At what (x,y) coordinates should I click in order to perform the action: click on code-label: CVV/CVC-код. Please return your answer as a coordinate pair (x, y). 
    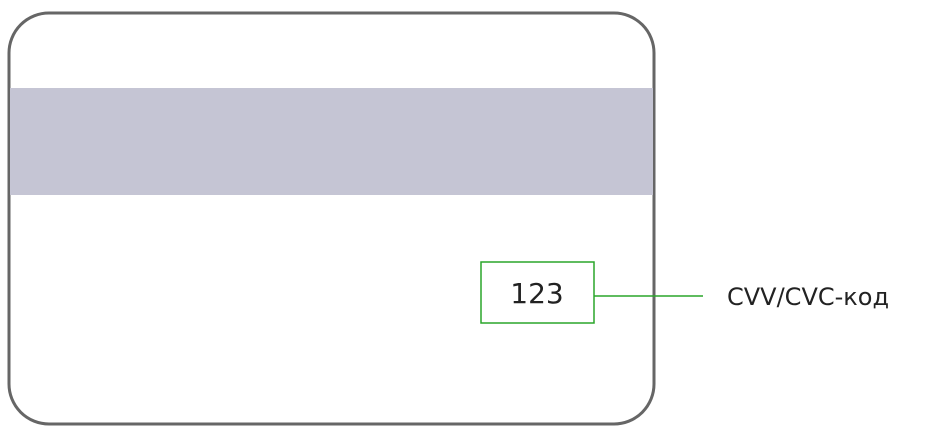
    Looking at the image, I should click on (808, 297).